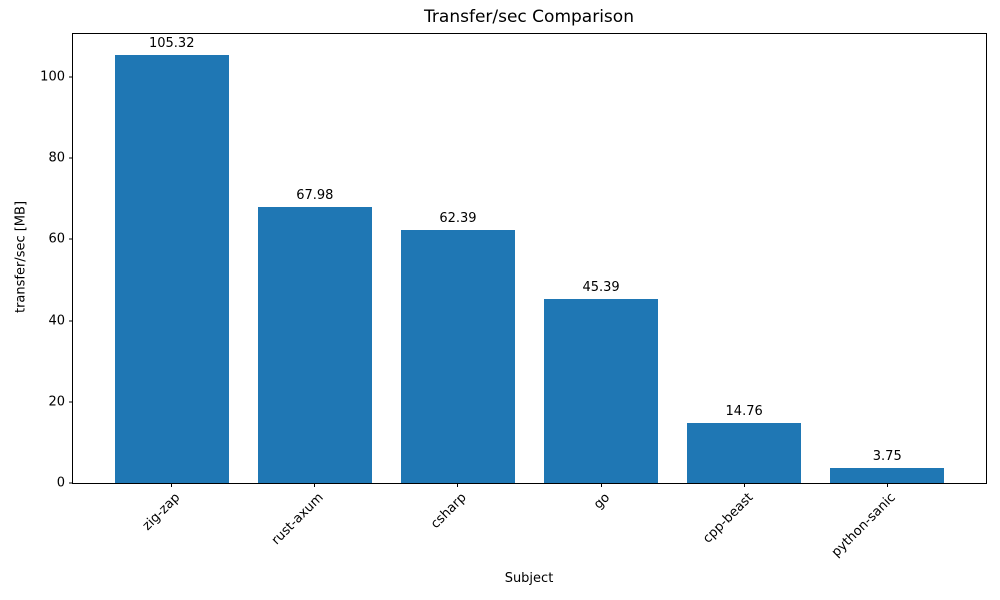  What do you see at coordinates (162, 512) in the screenshot?
I see `x-tick-label: zig-zap` at bounding box center [162, 512].